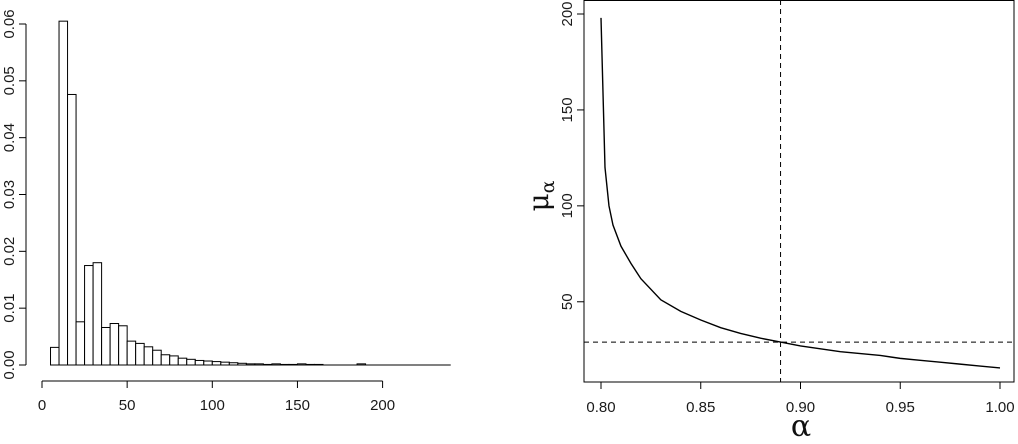 This screenshot has width=1018, height=444. Describe the element at coordinates (567, 205) in the screenshot. I see `y-tick-label: 100` at that location.